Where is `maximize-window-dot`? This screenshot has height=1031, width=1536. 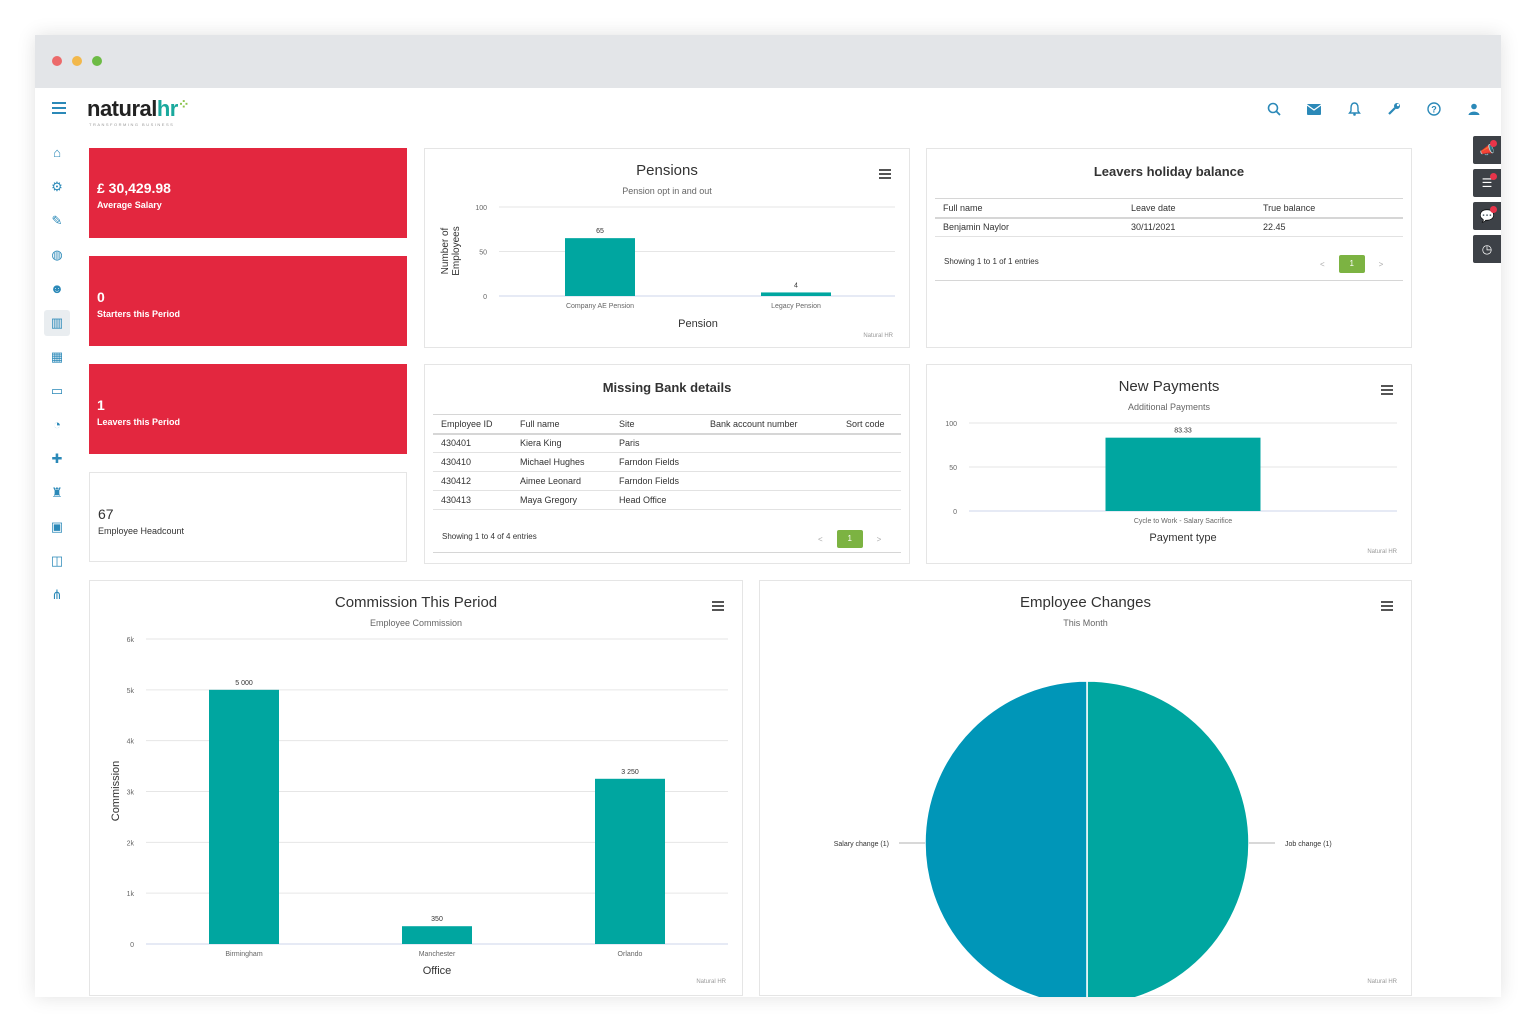
maximize-window-dot is located at coordinates (97, 61).